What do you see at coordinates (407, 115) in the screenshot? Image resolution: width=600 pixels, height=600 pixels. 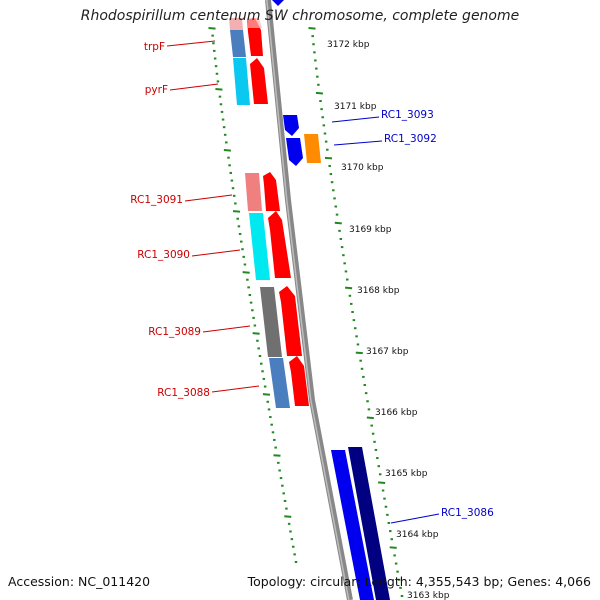 I see `gene-label-RC1_3093: RC1_3093` at bounding box center [407, 115].